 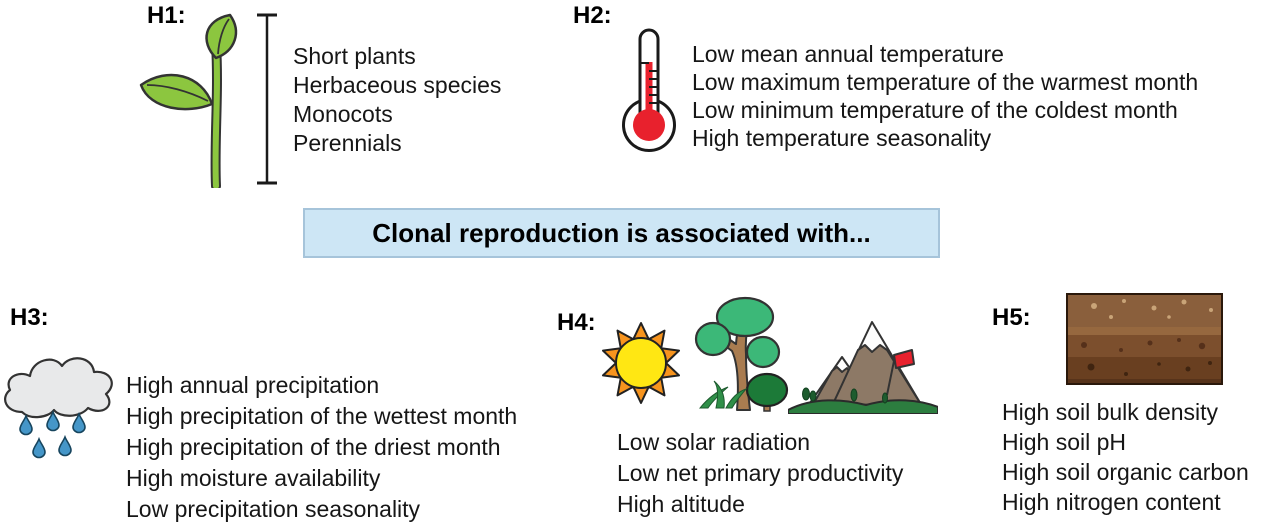 I want to click on rain-cloud-icon, so click(x=58, y=408).